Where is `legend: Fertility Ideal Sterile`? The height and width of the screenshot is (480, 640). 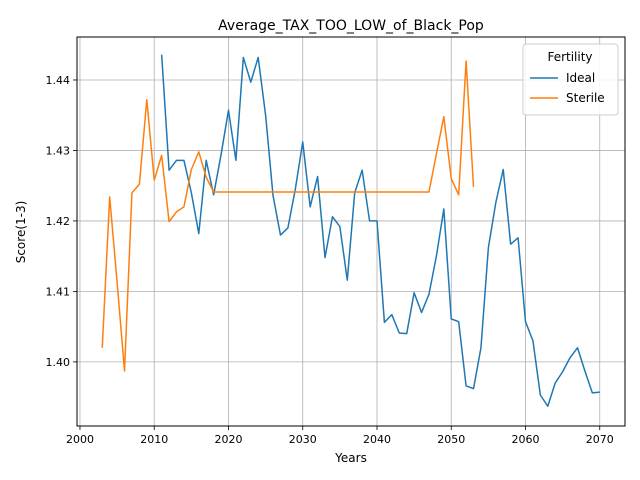
legend: Fertility Ideal Sterile is located at coordinates (570, 79).